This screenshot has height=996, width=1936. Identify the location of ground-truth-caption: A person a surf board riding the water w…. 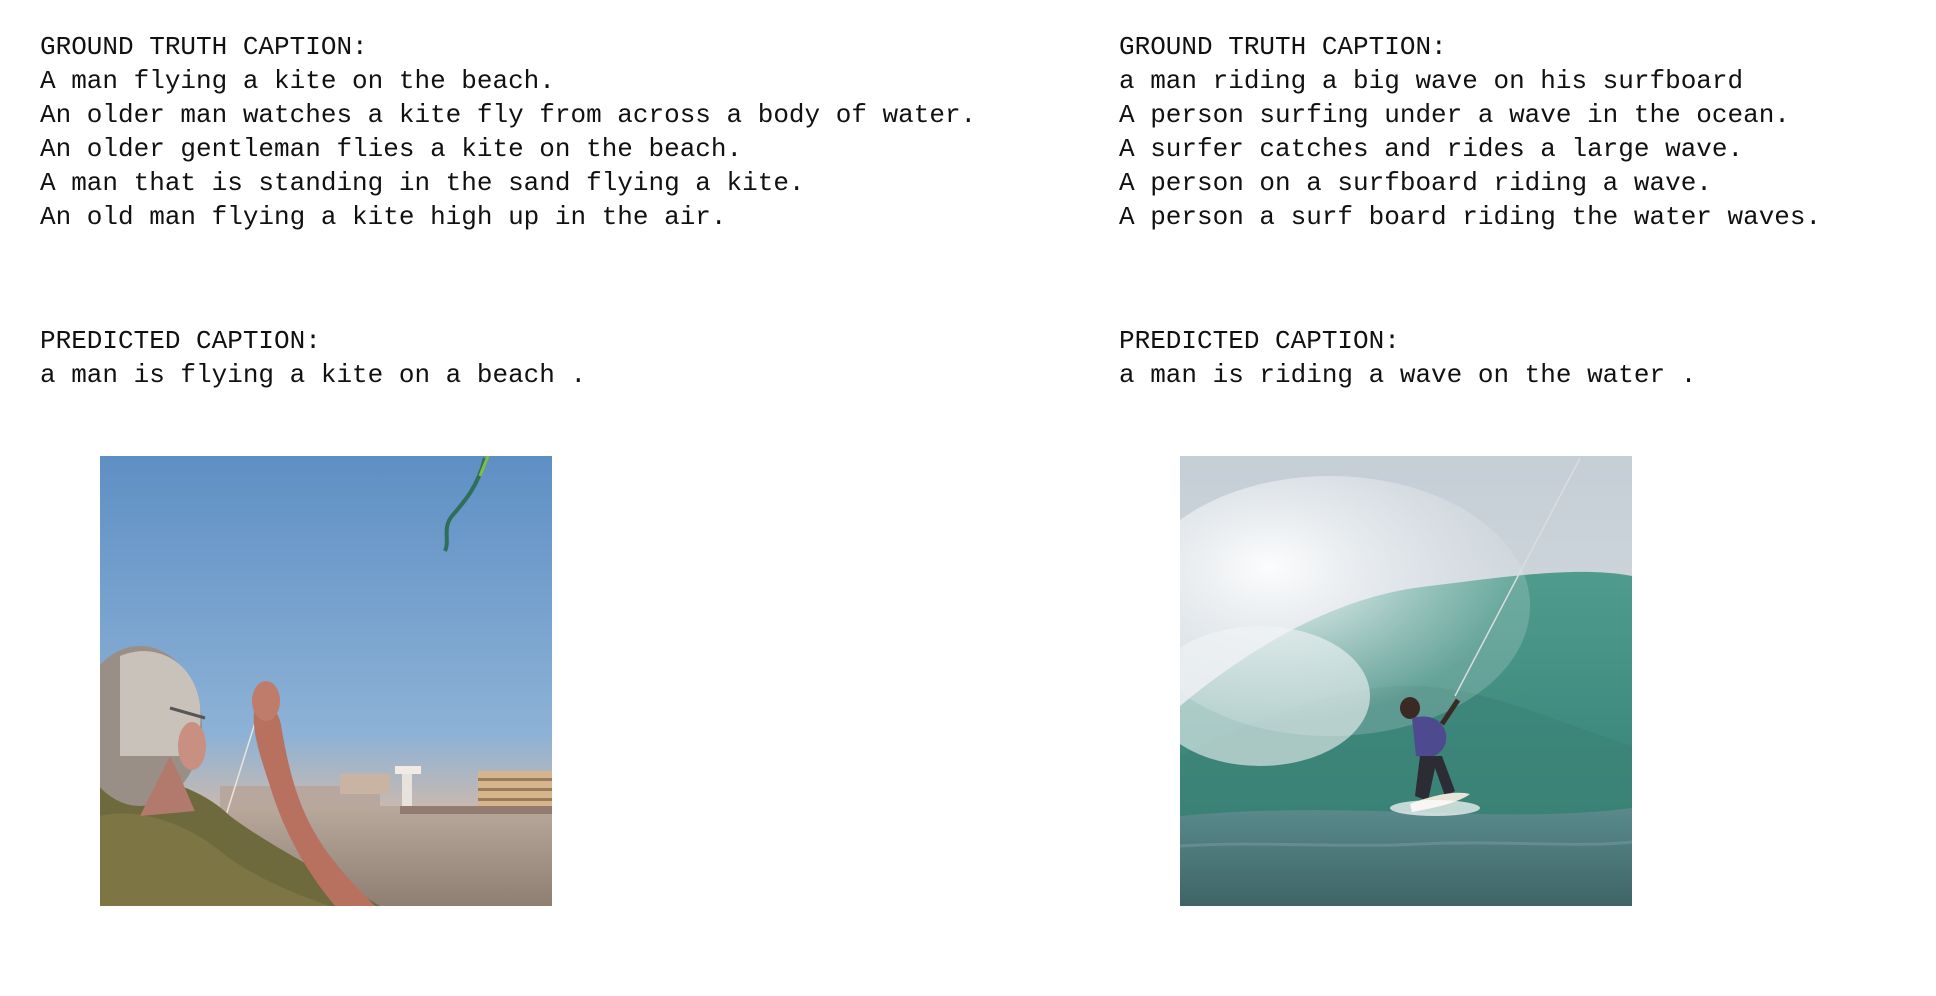
(1470, 217).